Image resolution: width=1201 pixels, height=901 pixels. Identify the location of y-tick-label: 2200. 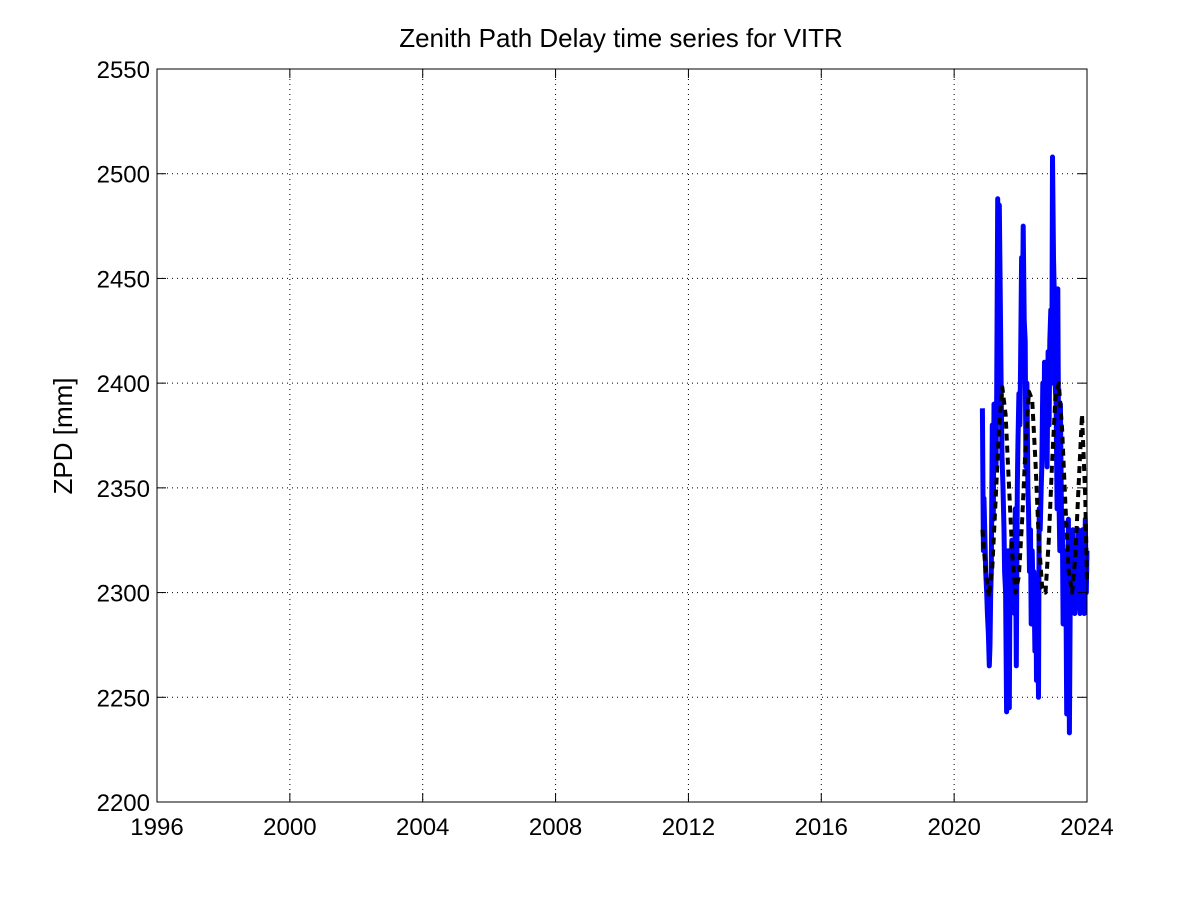
(123, 803).